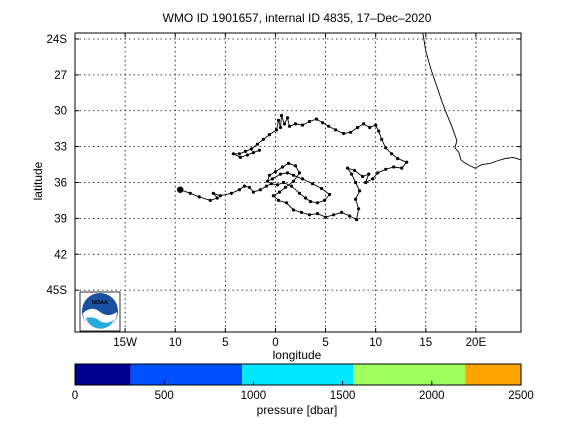 This screenshot has height=437, width=576. Describe the element at coordinates (521, 396) in the screenshot. I see `colorbar-tick-label: 2500` at that location.